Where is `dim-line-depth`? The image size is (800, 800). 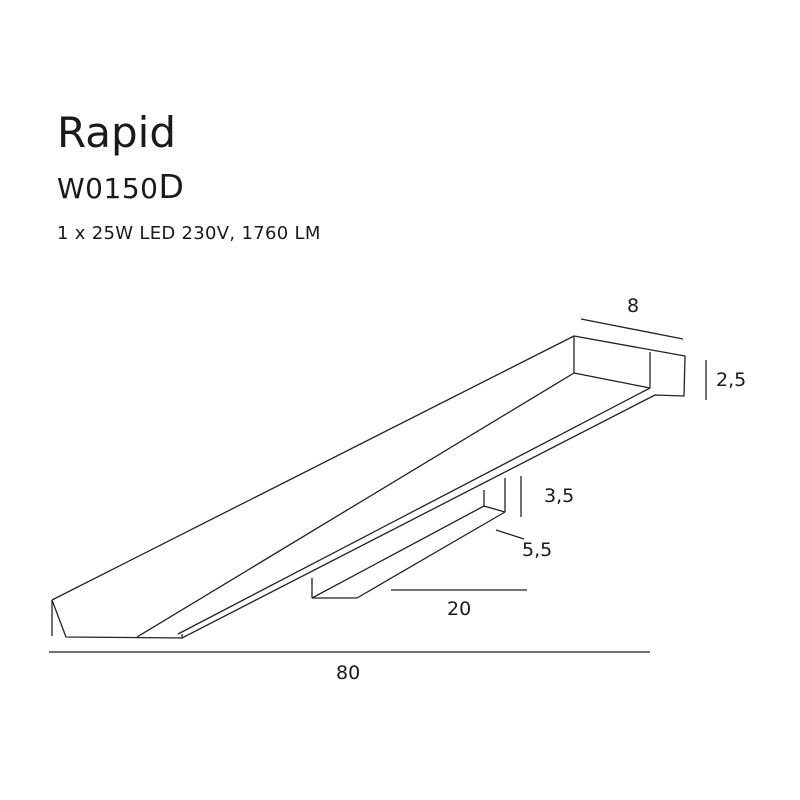
dim-line-depth is located at coordinates (632, 329).